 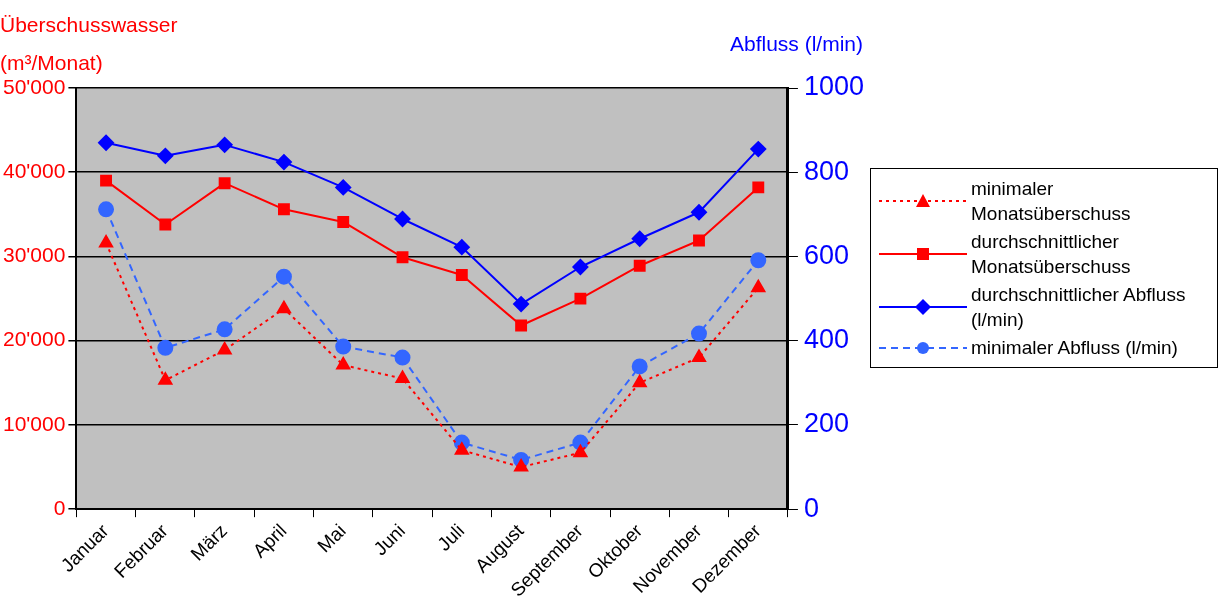 What do you see at coordinates (797, 44) in the screenshot?
I see `y2-axis-title: Abfluss (l/min)` at bounding box center [797, 44].